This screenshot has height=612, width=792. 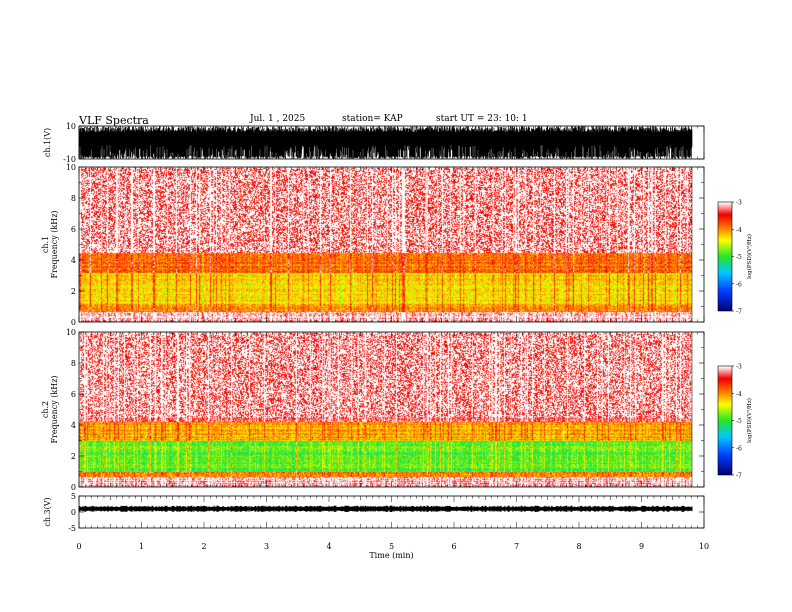 I want to click on y-tick-label: -10, so click(x=69, y=159).